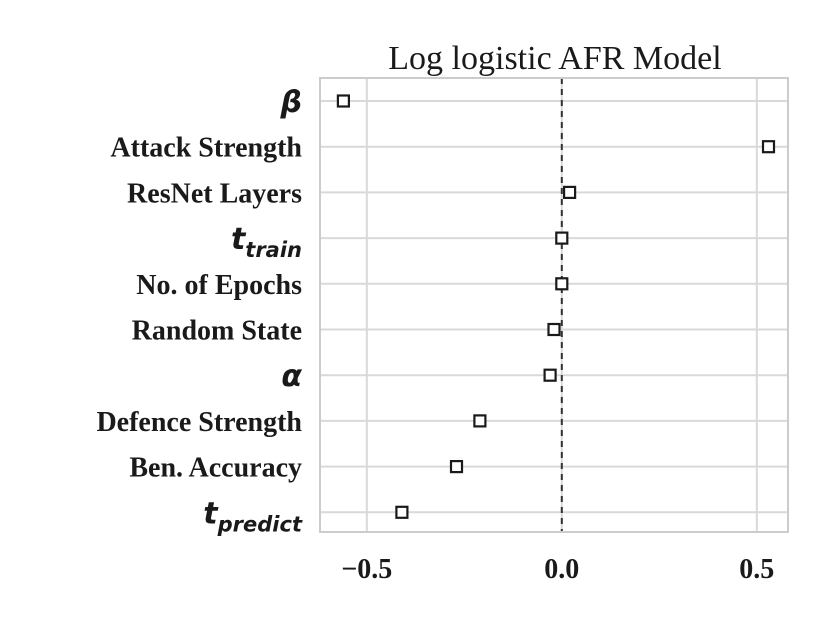 The height and width of the screenshot is (623, 830). I want to click on y-tick-label: β, so click(291, 102).